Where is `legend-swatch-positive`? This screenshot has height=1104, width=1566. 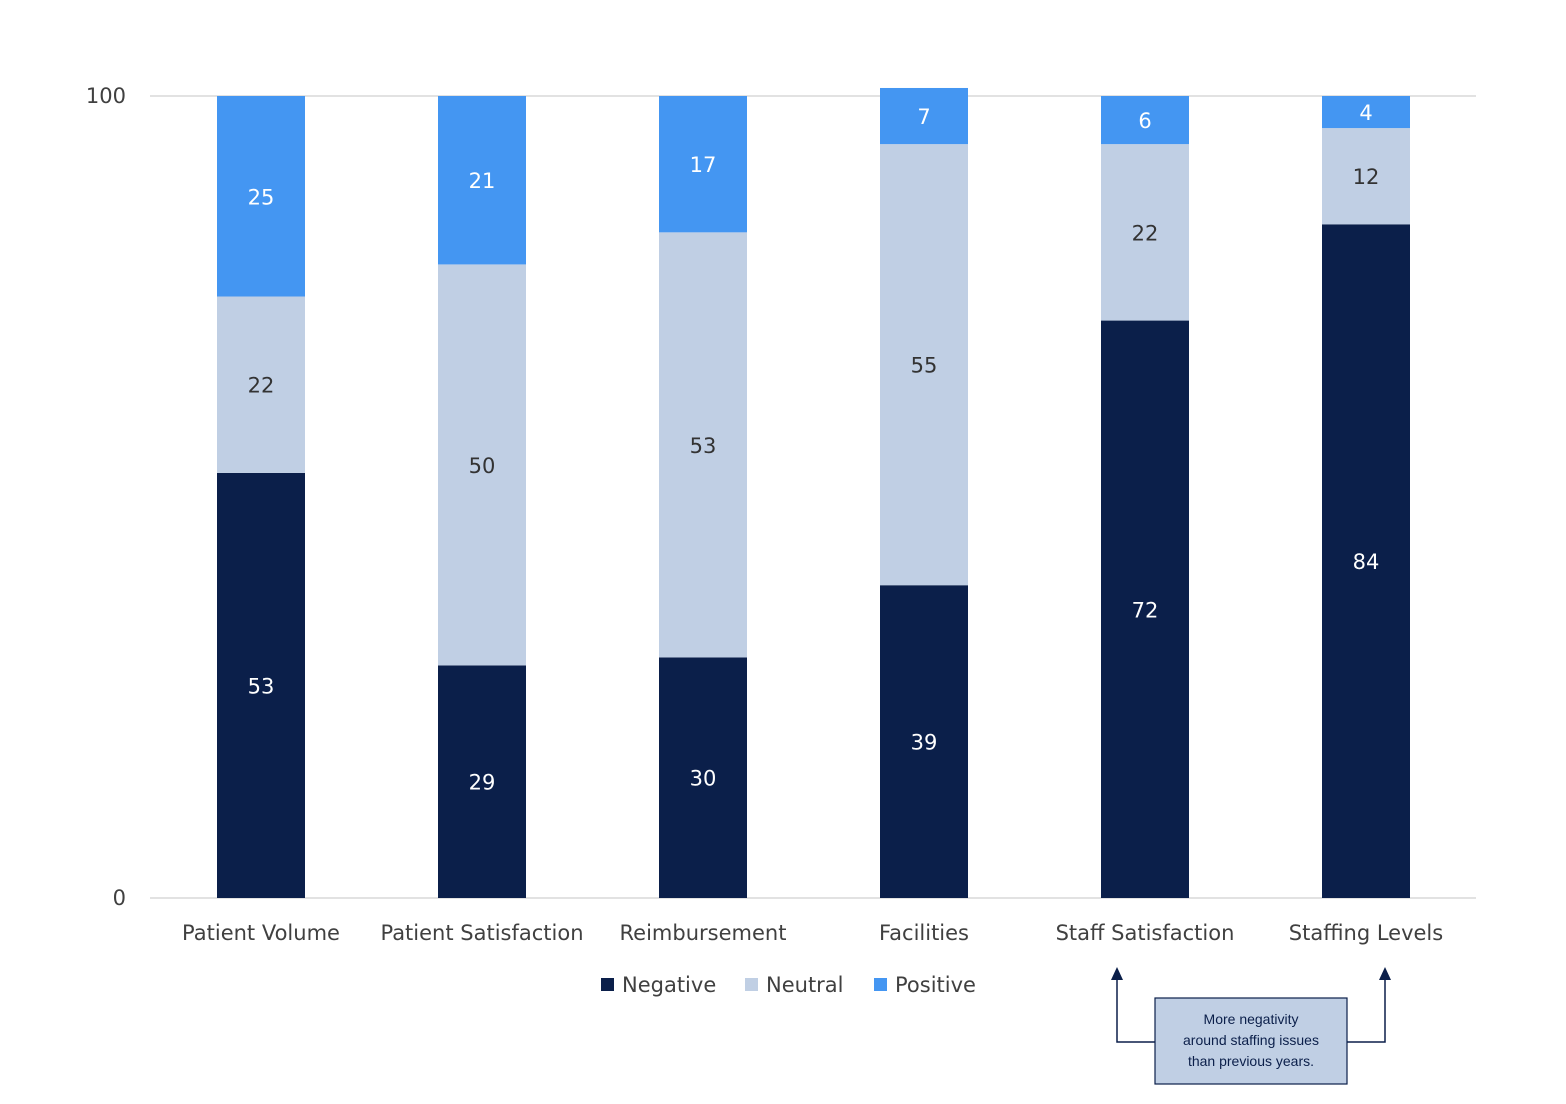
legend-swatch-positive is located at coordinates (880, 984).